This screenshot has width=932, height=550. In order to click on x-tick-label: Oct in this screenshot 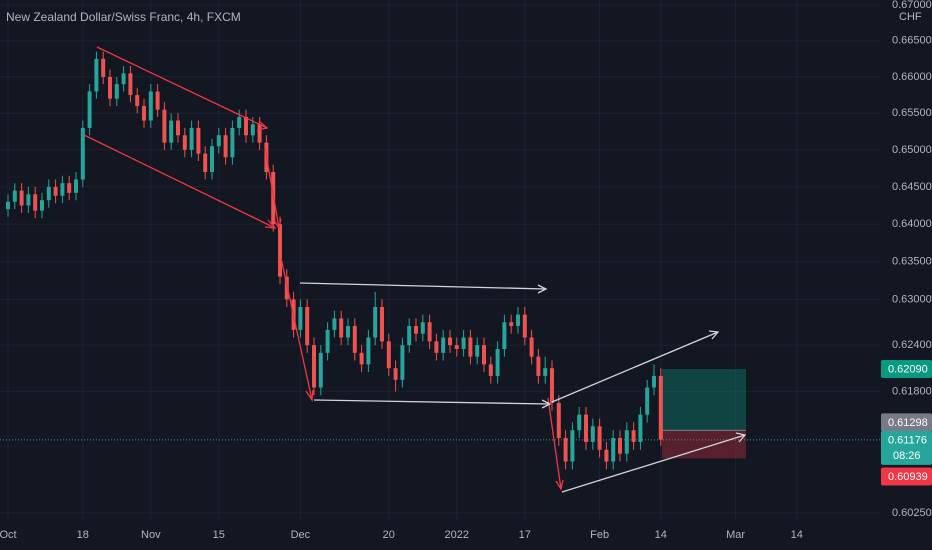, I will do `click(8, 535)`.